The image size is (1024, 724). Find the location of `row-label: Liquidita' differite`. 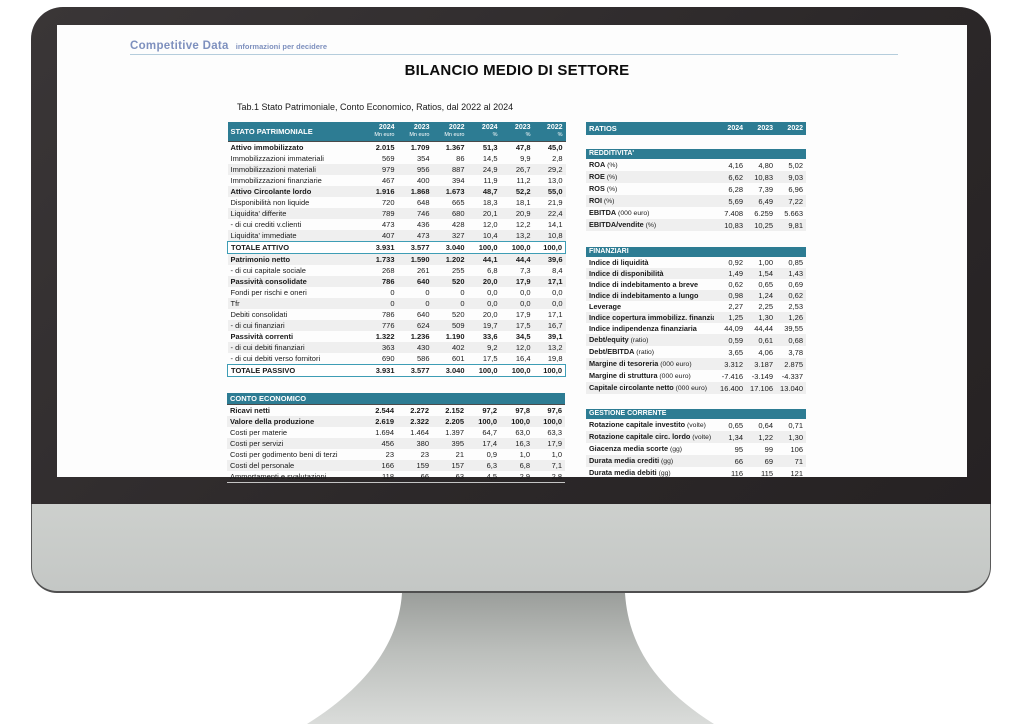

row-label: Liquidita' differite is located at coordinates (258, 213).